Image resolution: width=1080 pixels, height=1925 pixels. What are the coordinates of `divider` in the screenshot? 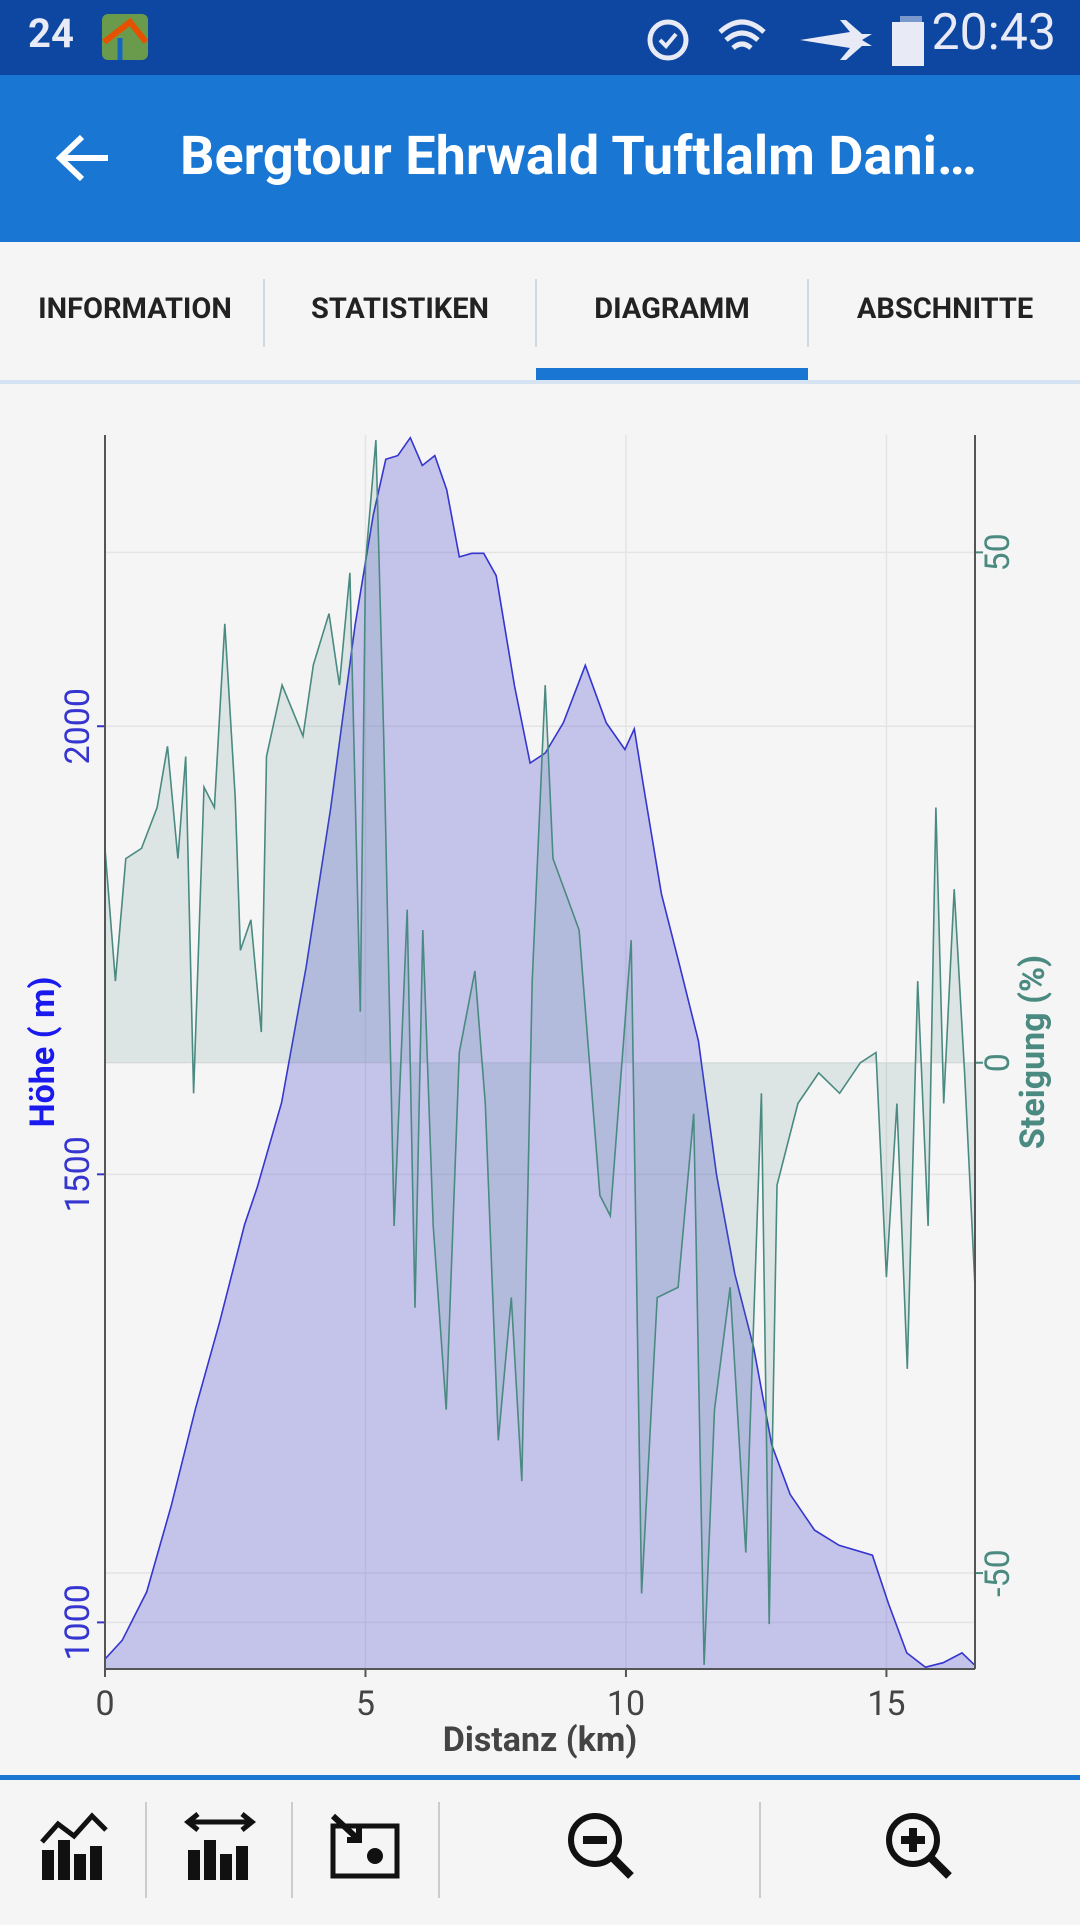 It's located at (540, 382).